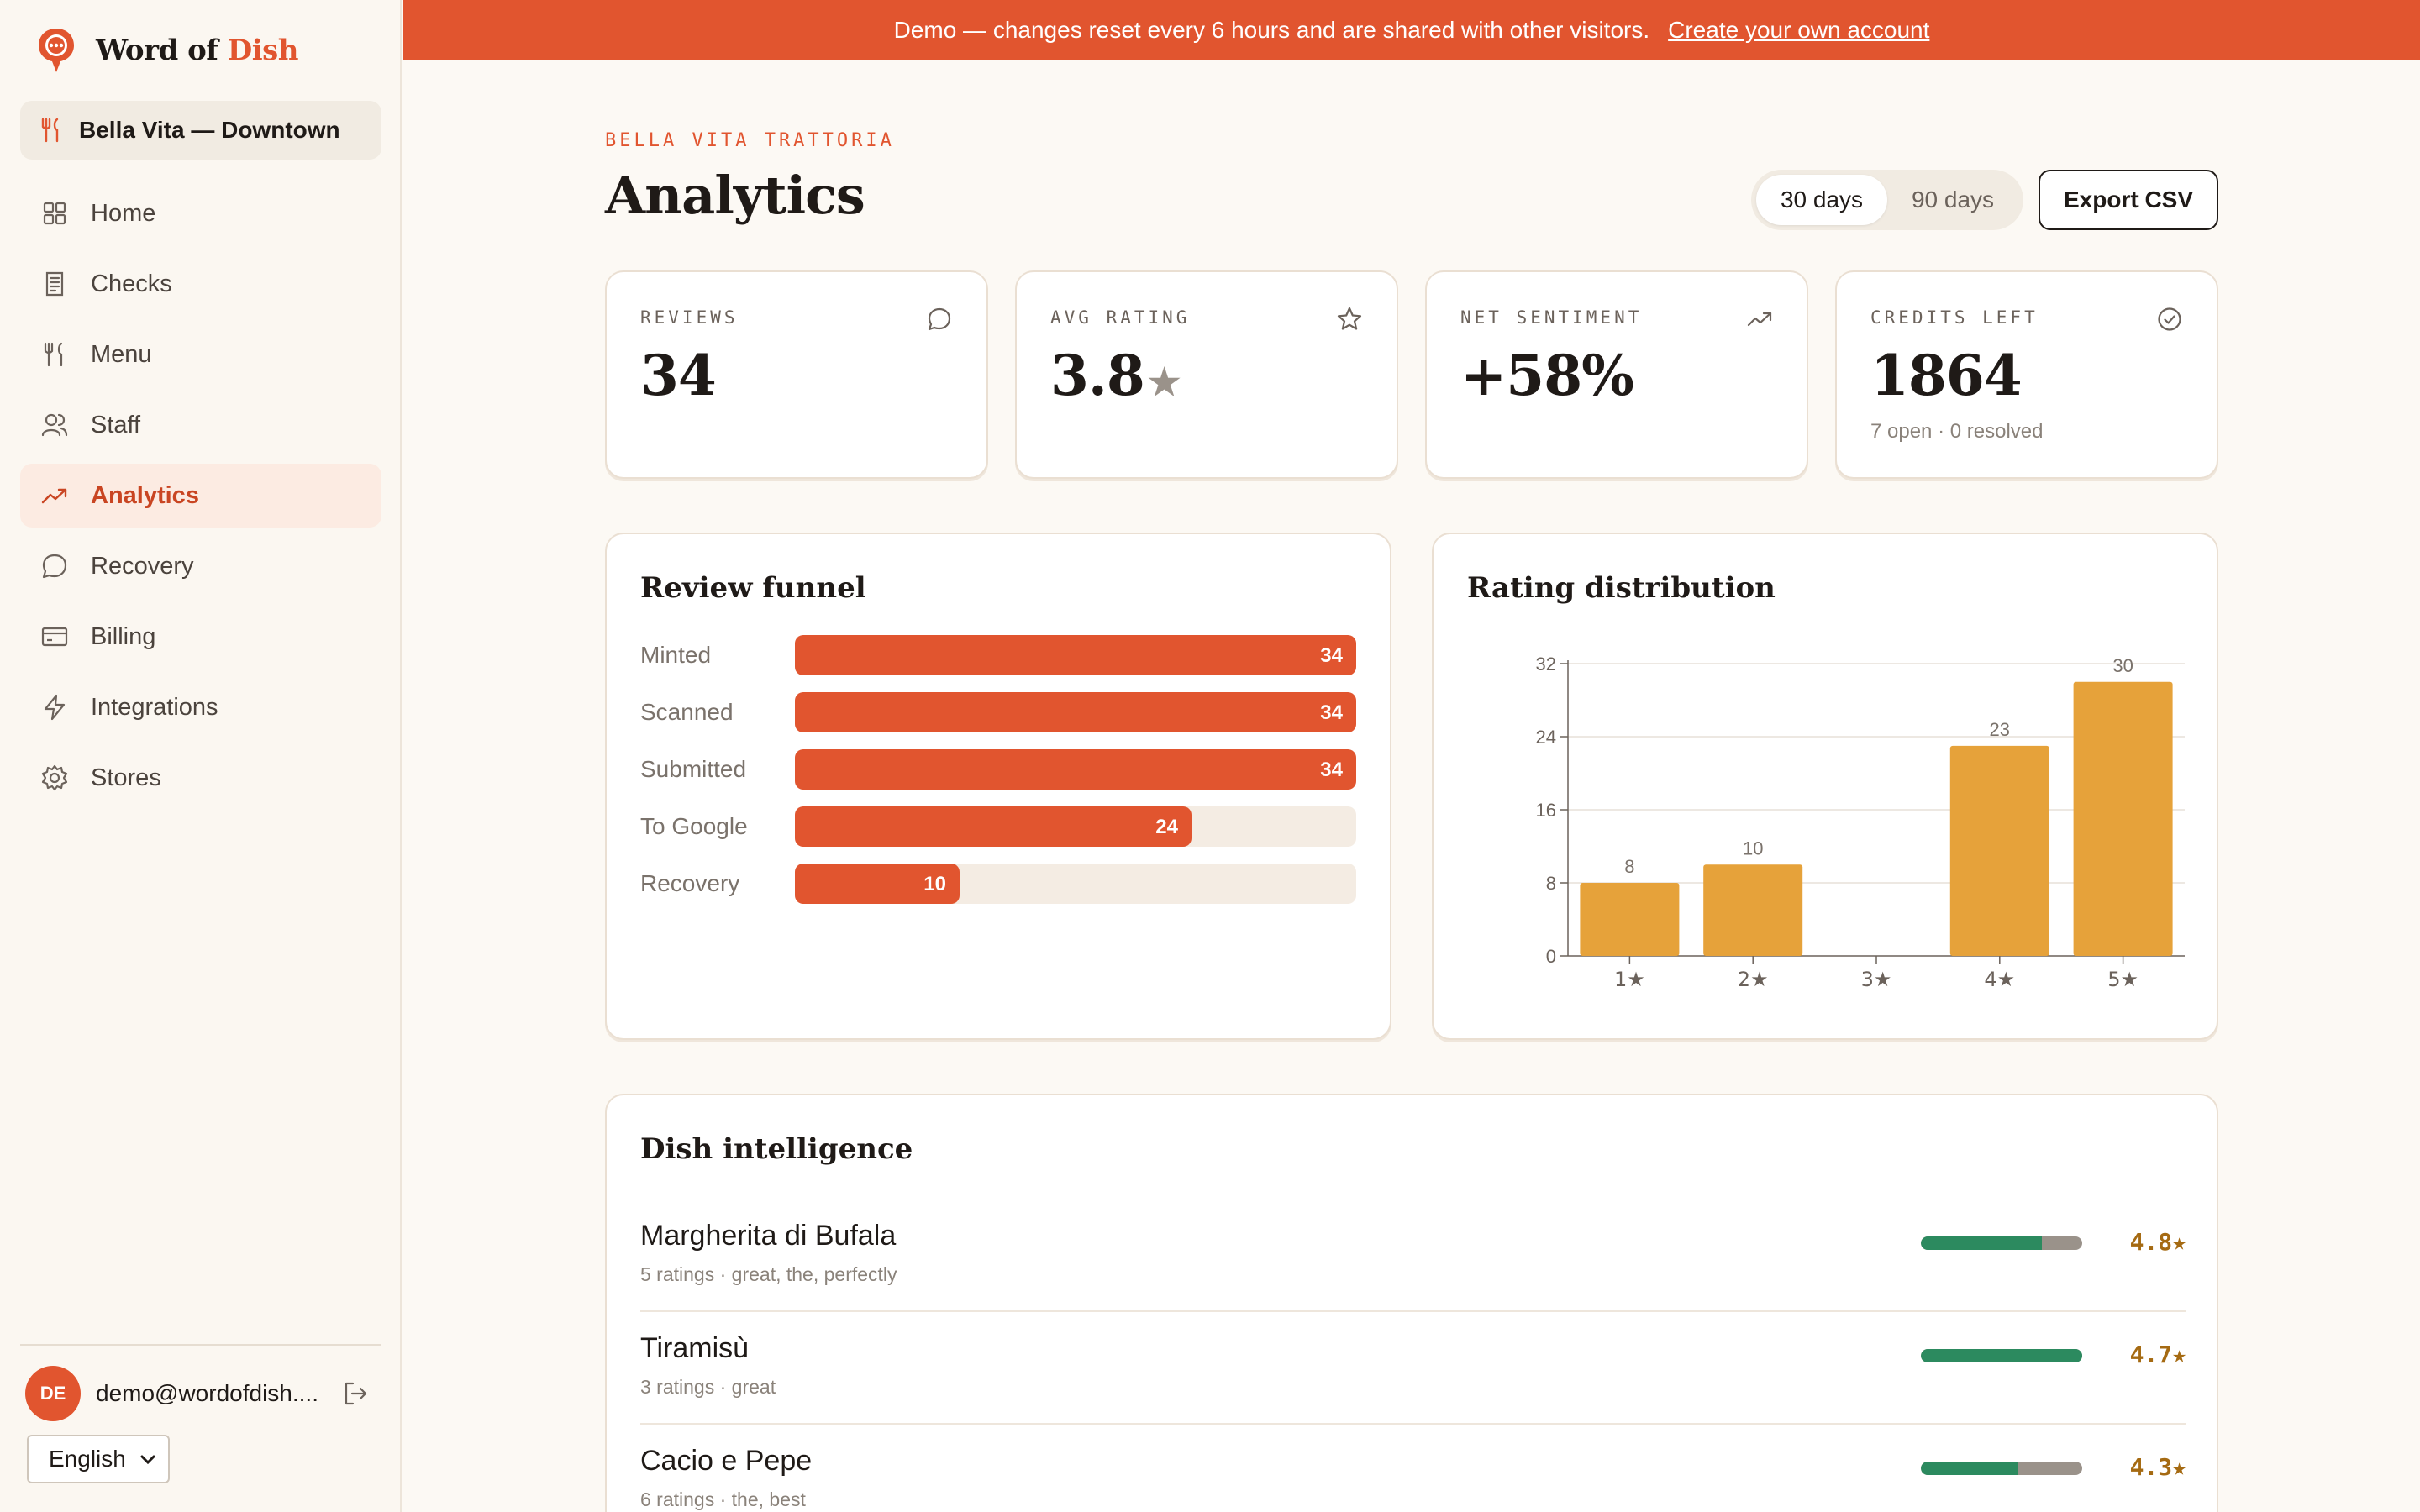  Describe the element at coordinates (124, 213) in the screenshot. I see `sidebar-item-label: Home` at that location.